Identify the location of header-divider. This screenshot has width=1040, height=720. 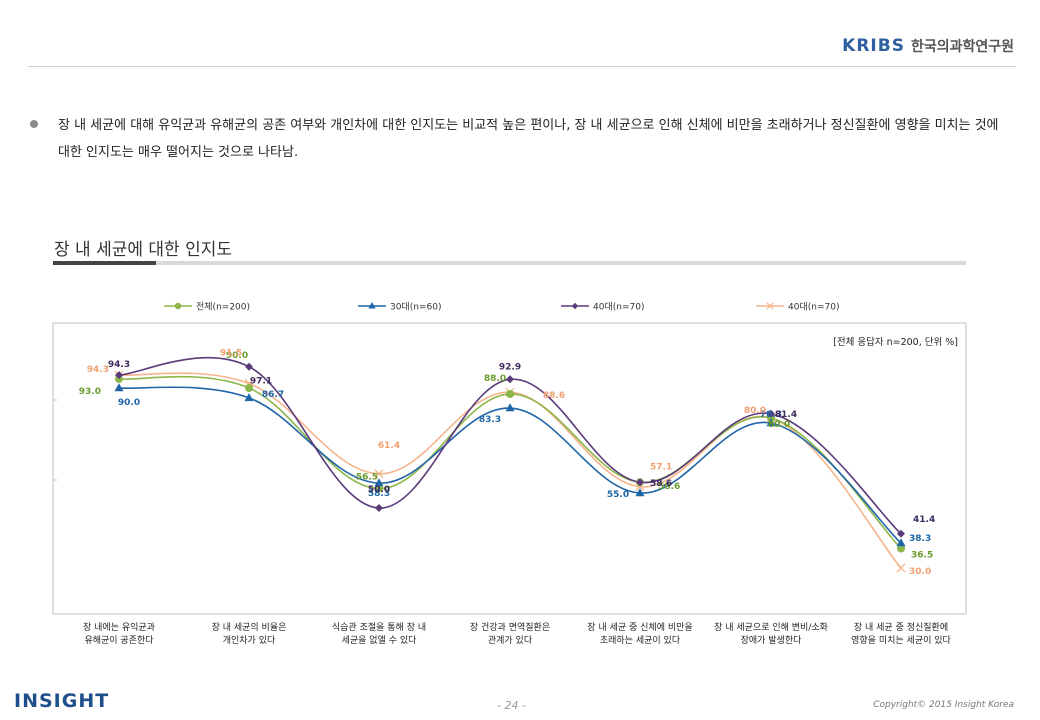
(522, 66).